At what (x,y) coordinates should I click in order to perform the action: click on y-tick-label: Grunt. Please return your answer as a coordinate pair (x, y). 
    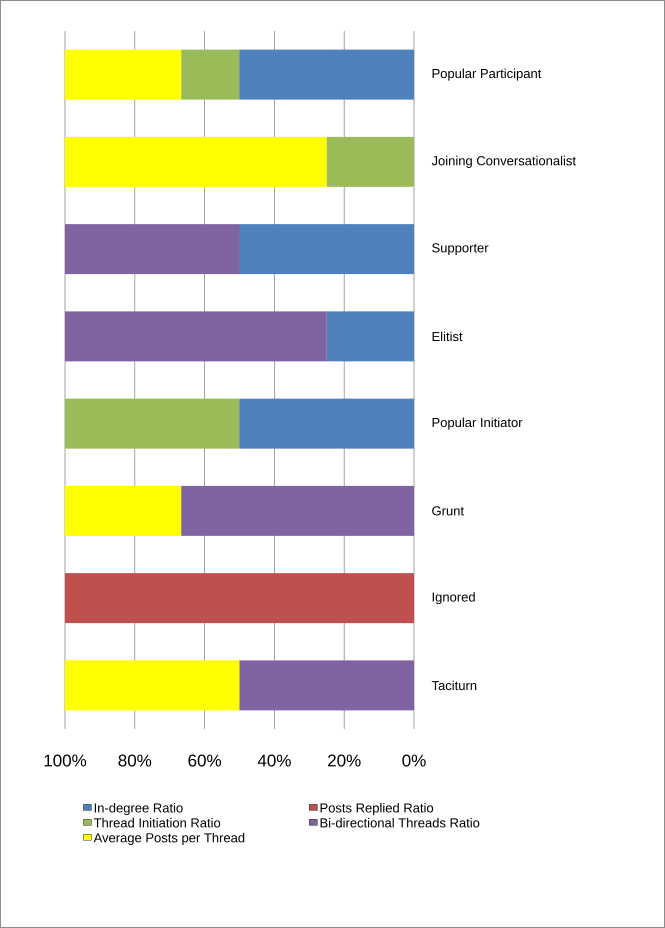
    Looking at the image, I should click on (448, 511).